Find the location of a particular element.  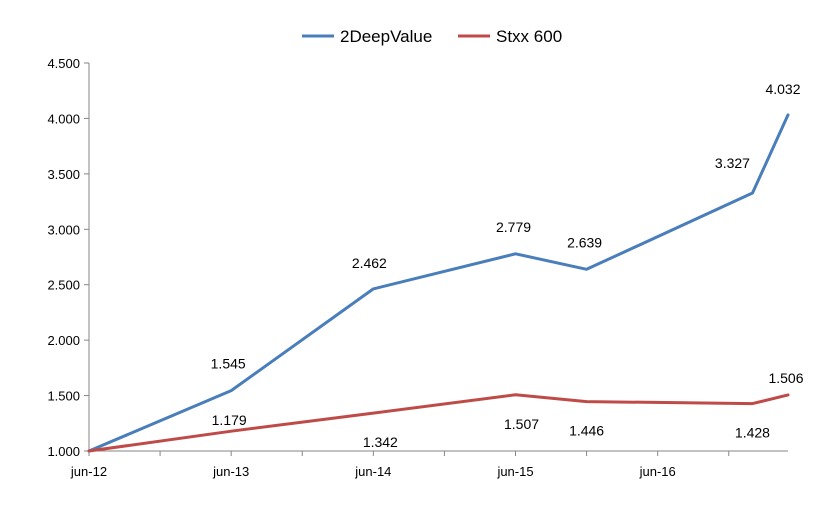

y-tick-label: 1.000 is located at coordinates (63, 451).